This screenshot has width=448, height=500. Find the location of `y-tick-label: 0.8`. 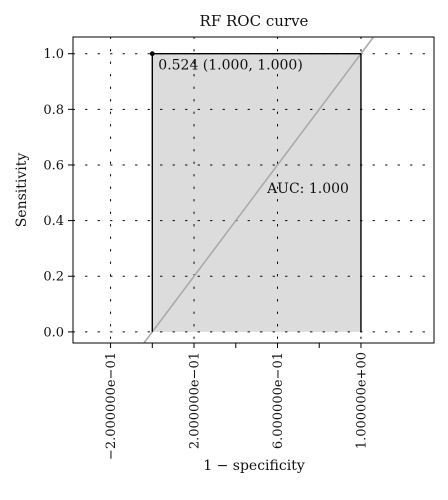

y-tick-label: 0.8 is located at coordinates (53, 110).